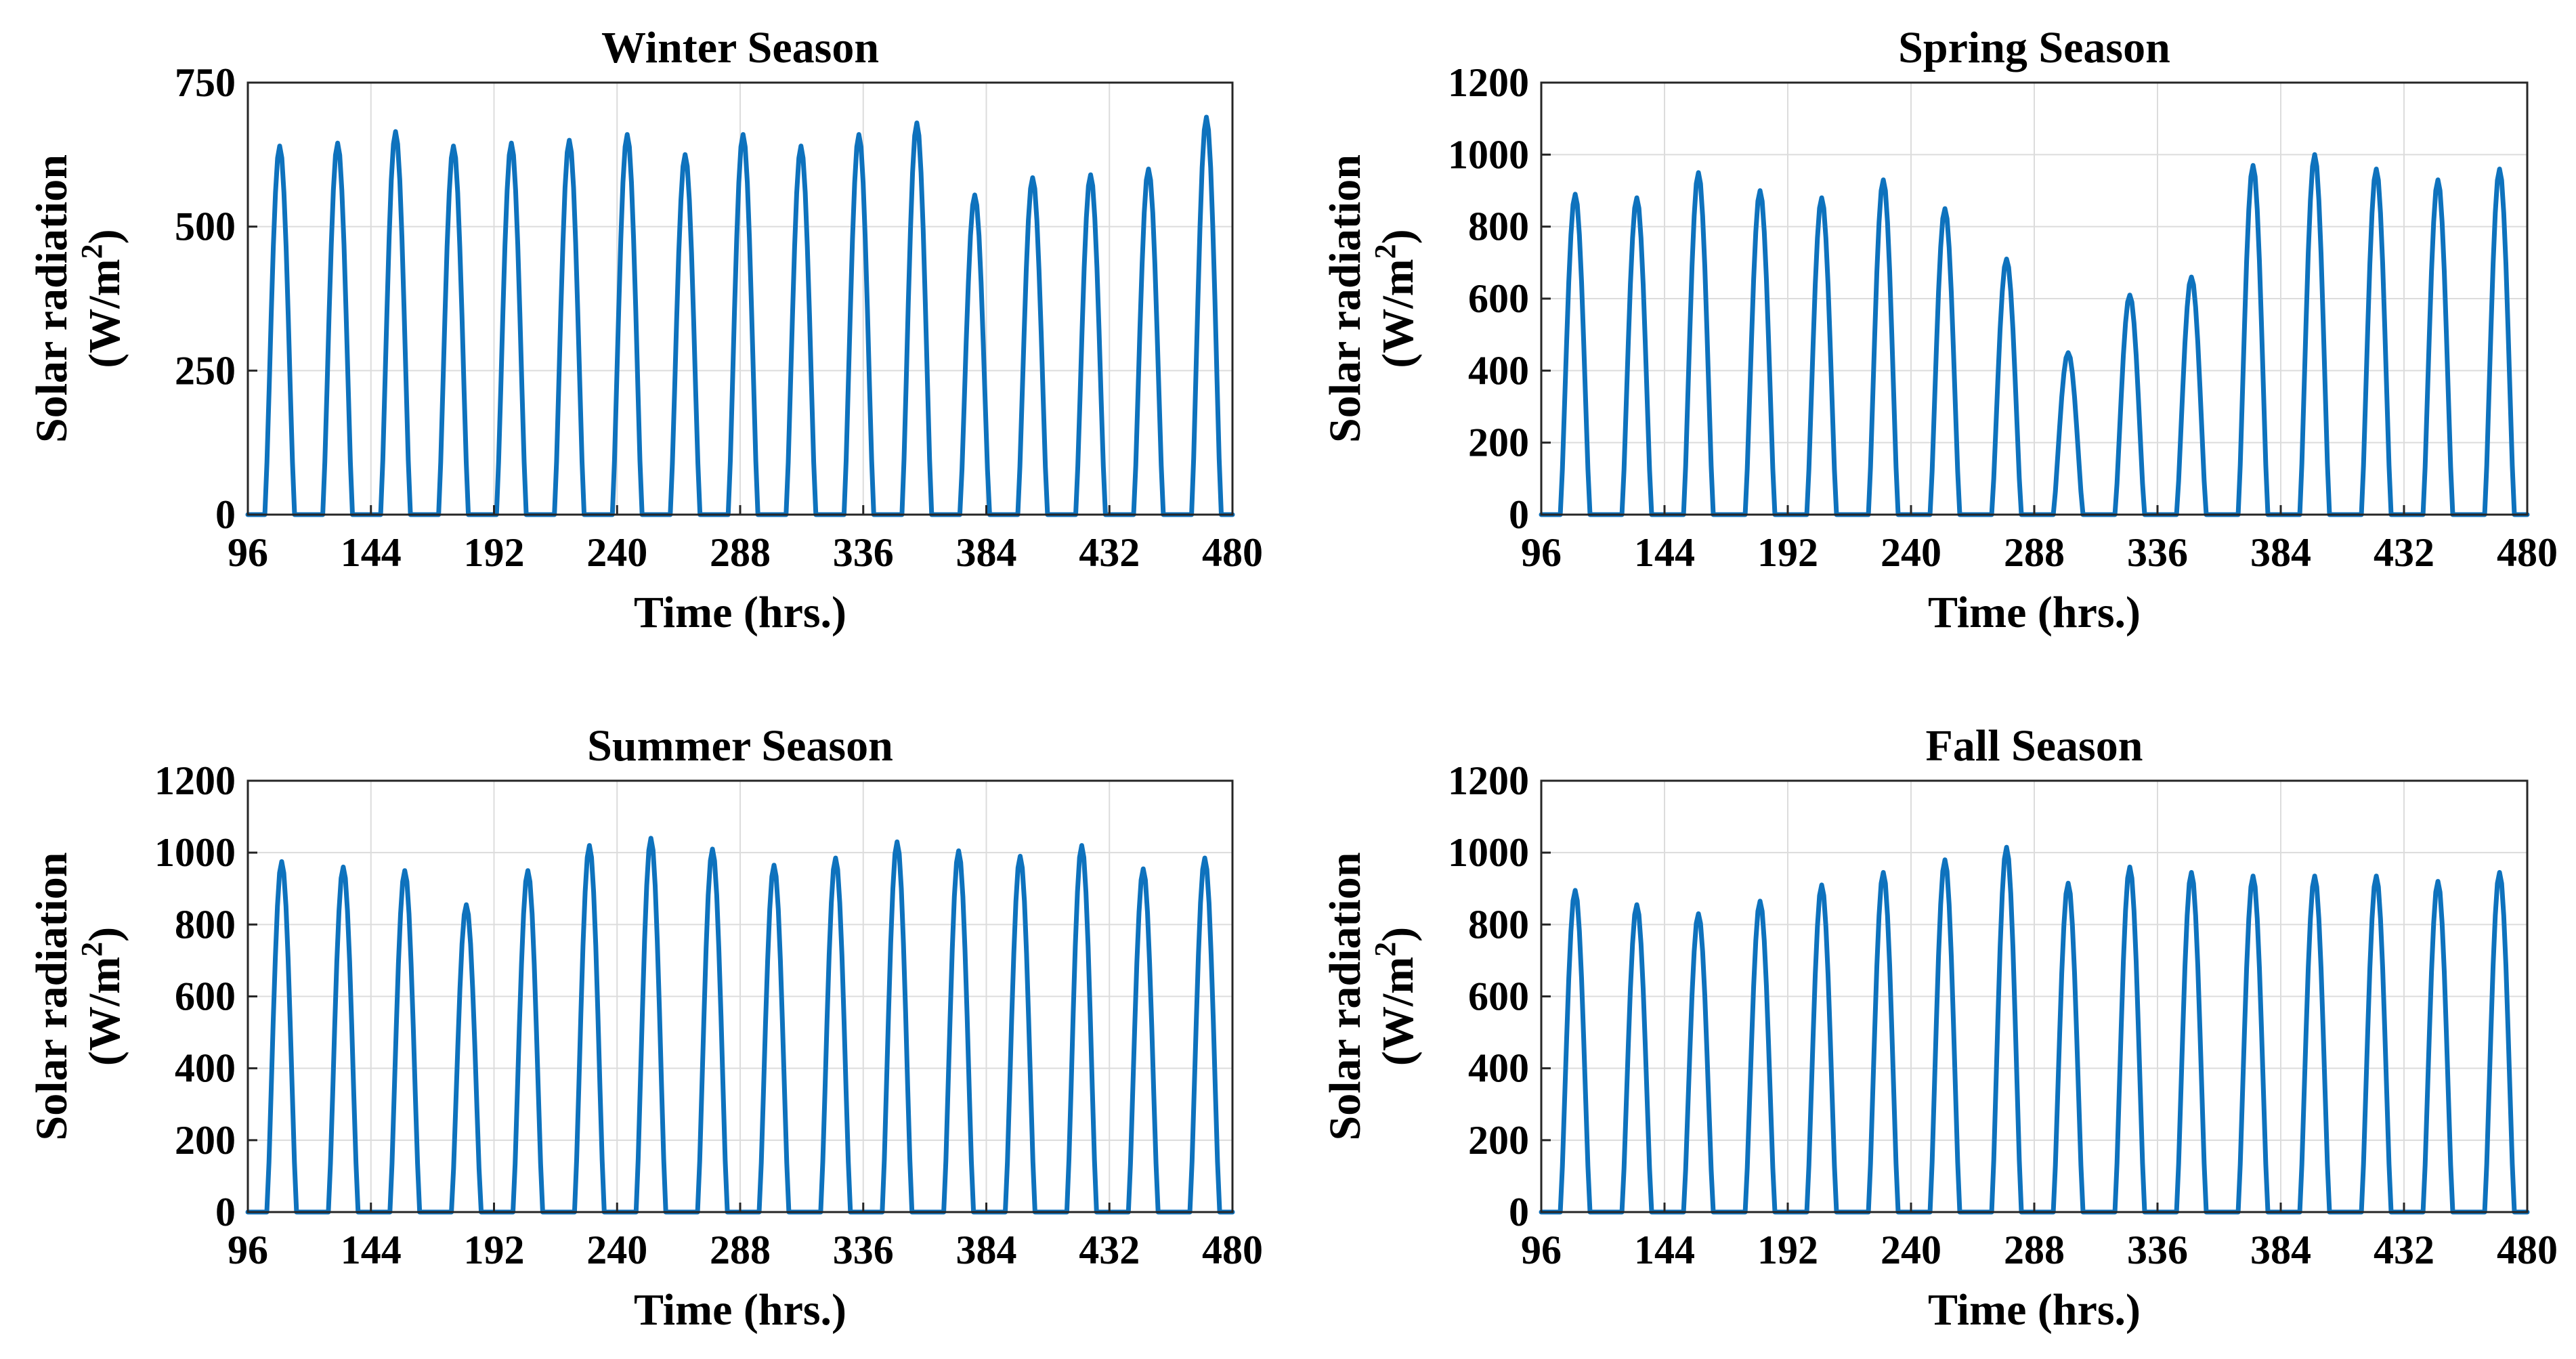 The height and width of the screenshot is (1359, 2576). I want to click on winter-ylabel-line2: (W/m2), so click(102, 298).